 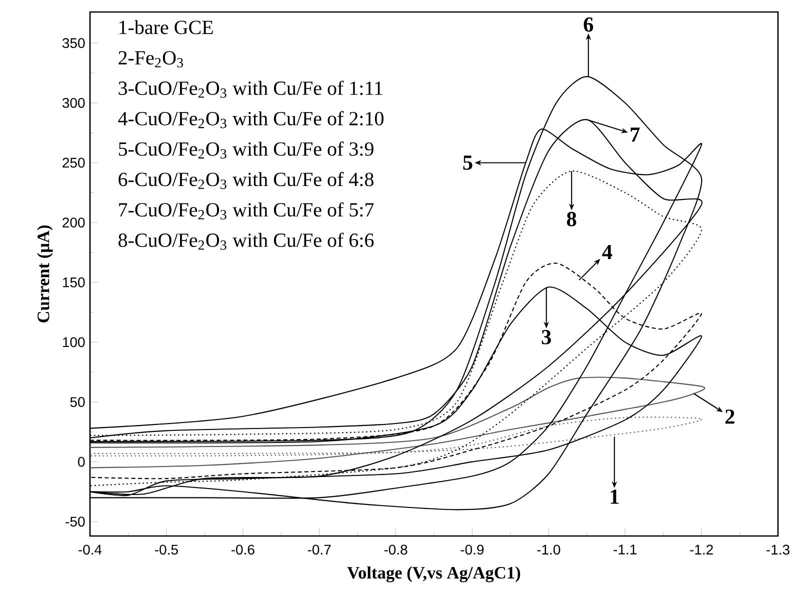 What do you see at coordinates (246, 241) in the screenshot?
I see `annotation: 8-CuO/Fe$_{2}$O$_{3}$ with Cu/Fe of 6:6` at bounding box center [246, 241].